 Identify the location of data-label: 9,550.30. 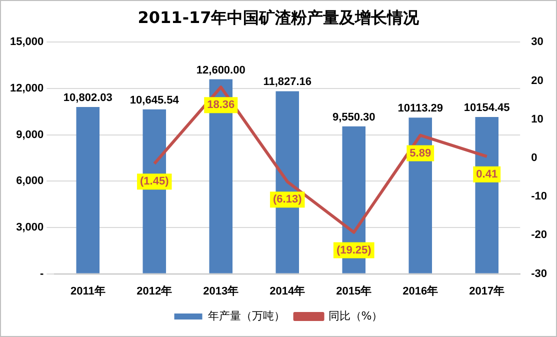
(354, 117).